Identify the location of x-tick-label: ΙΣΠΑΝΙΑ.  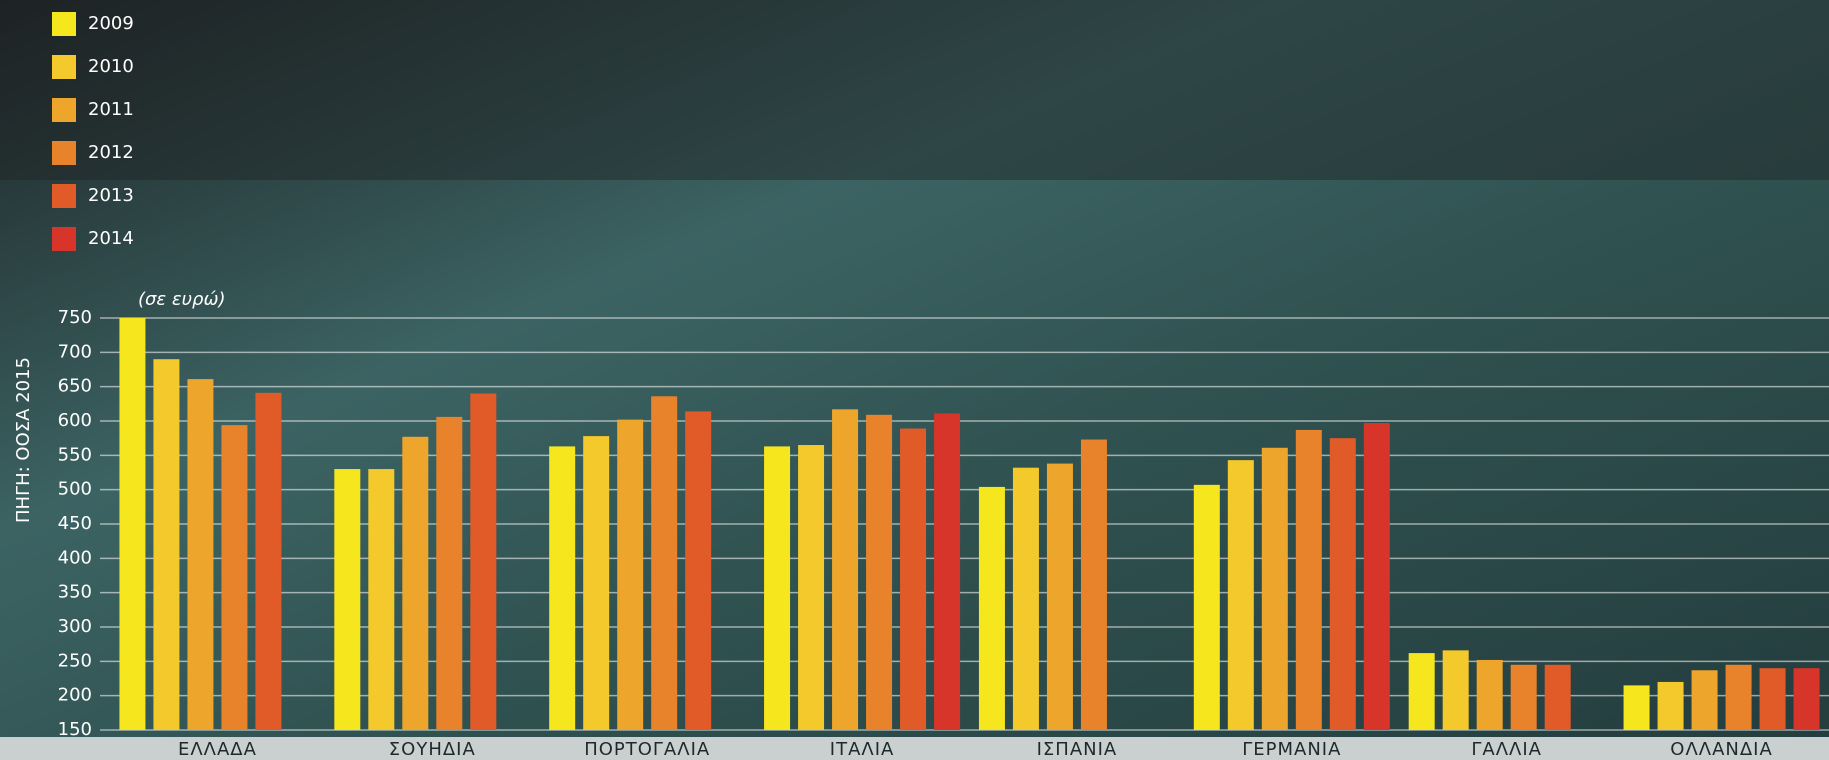
(1077, 749).